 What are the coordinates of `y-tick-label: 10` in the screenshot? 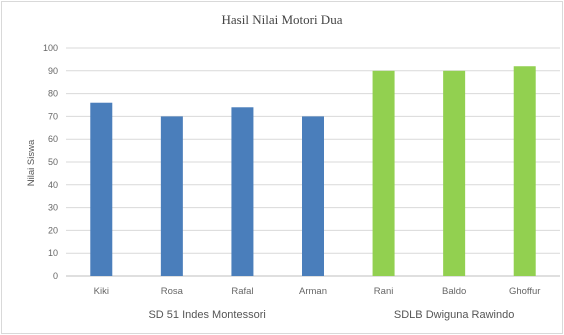 It's located at (53, 253).